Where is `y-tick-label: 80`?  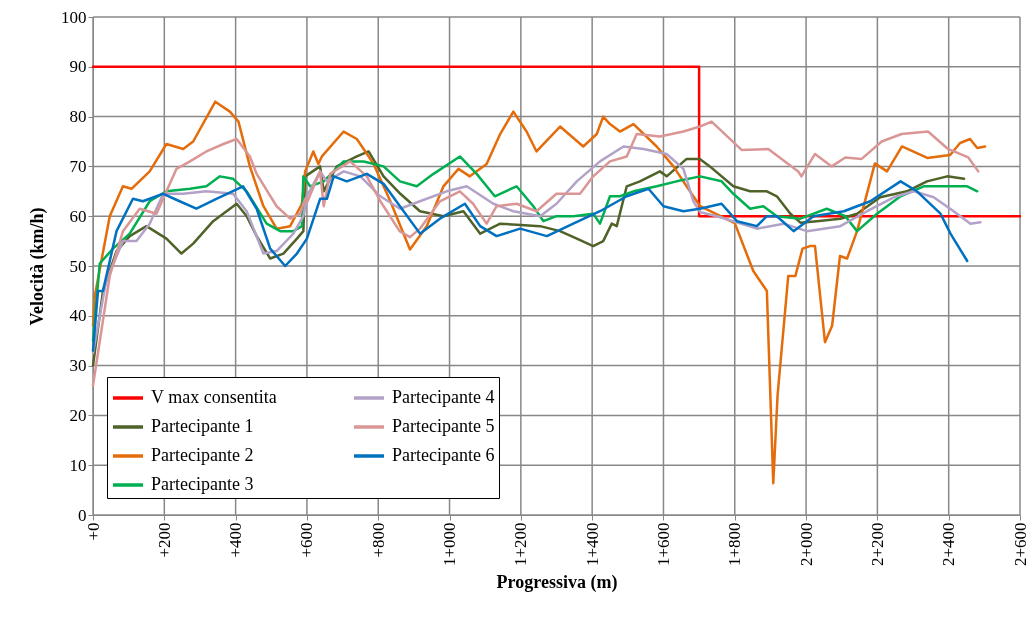 y-tick-label: 80 is located at coordinates (78, 117).